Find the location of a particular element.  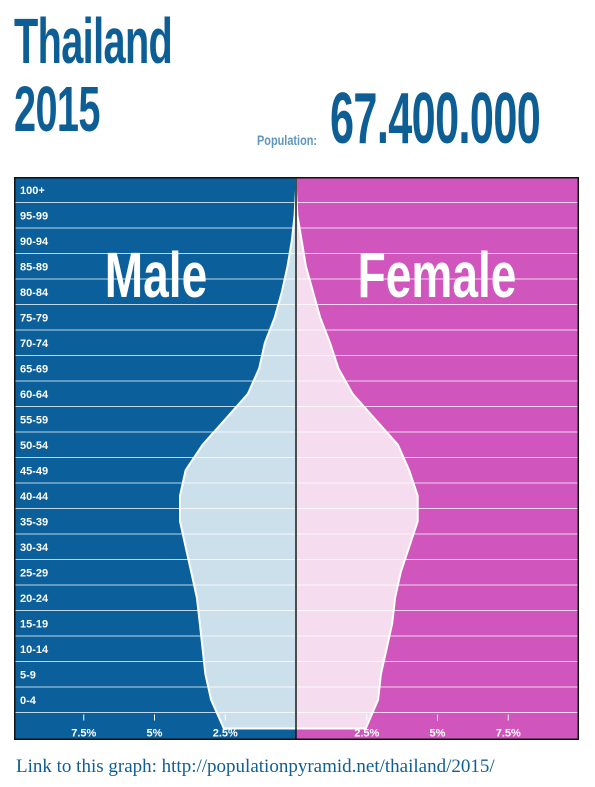

age-group-label: 95-99 is located at coordinates (34, 216).